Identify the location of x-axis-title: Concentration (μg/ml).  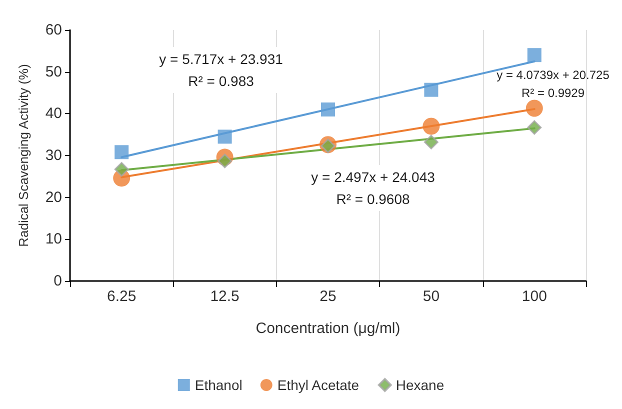
(328, 328).